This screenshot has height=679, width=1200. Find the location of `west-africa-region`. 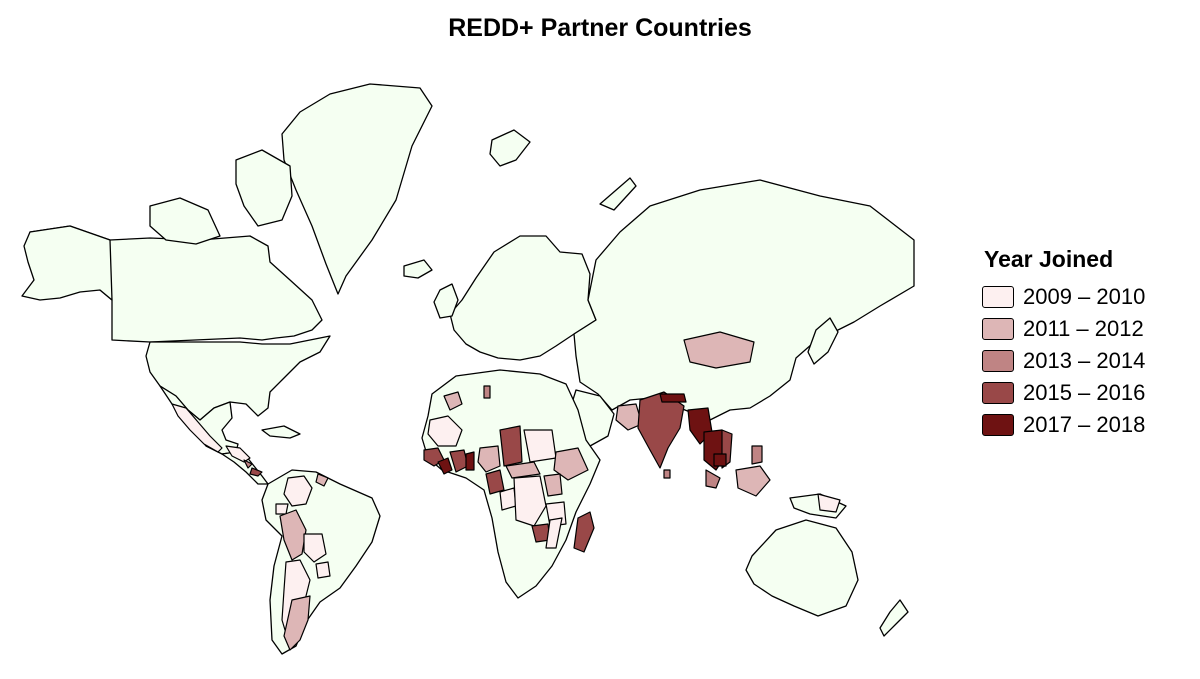

west-africa-region is located at coordinates (445, 431).